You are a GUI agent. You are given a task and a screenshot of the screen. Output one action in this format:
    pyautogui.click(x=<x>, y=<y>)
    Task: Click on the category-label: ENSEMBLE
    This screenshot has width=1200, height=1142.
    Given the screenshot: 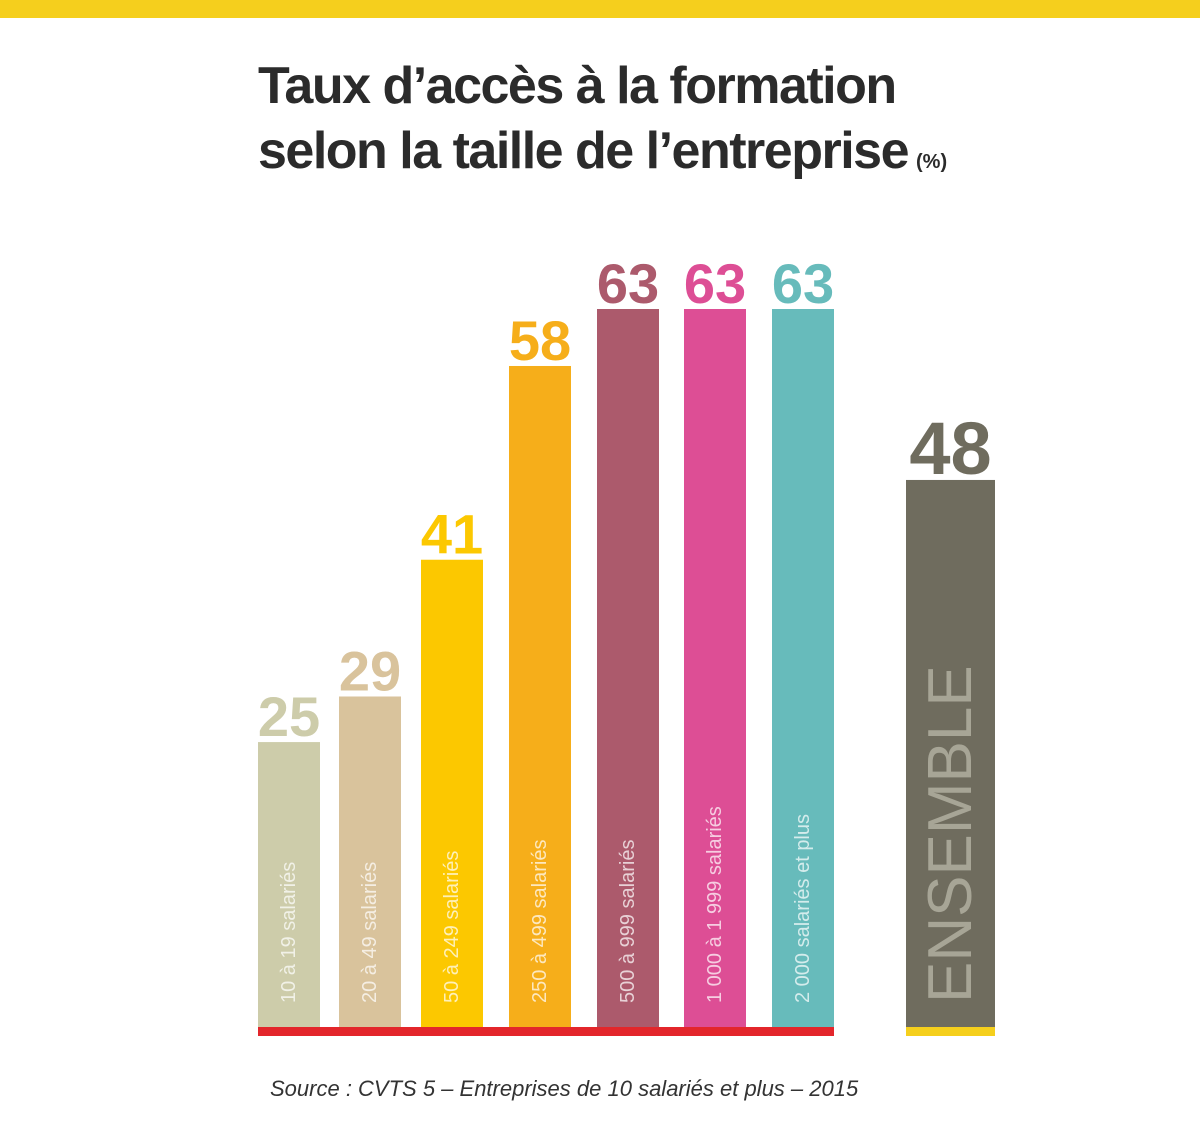 What is the action you would take?
    pyautogui.click(x=950, y=834)
    